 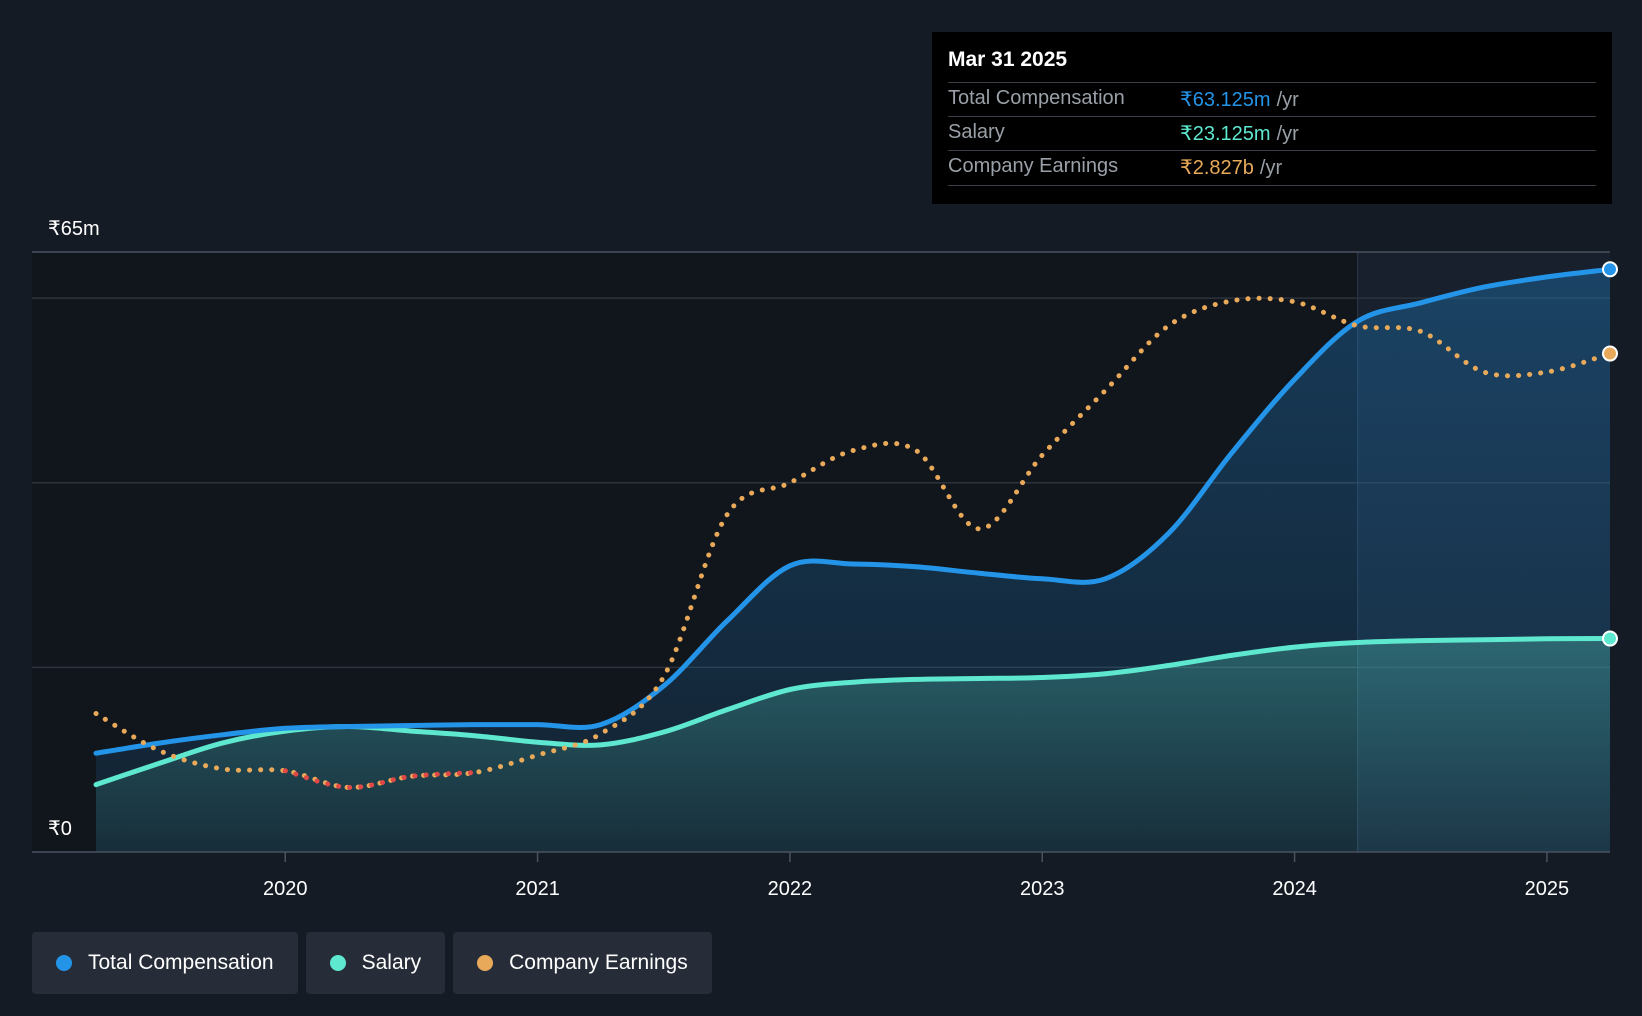 What do you see at coordinates (74, 229) in the screenshot?
I see `y-axis-label-top: ₹65m` at bounding box center [74, 229].